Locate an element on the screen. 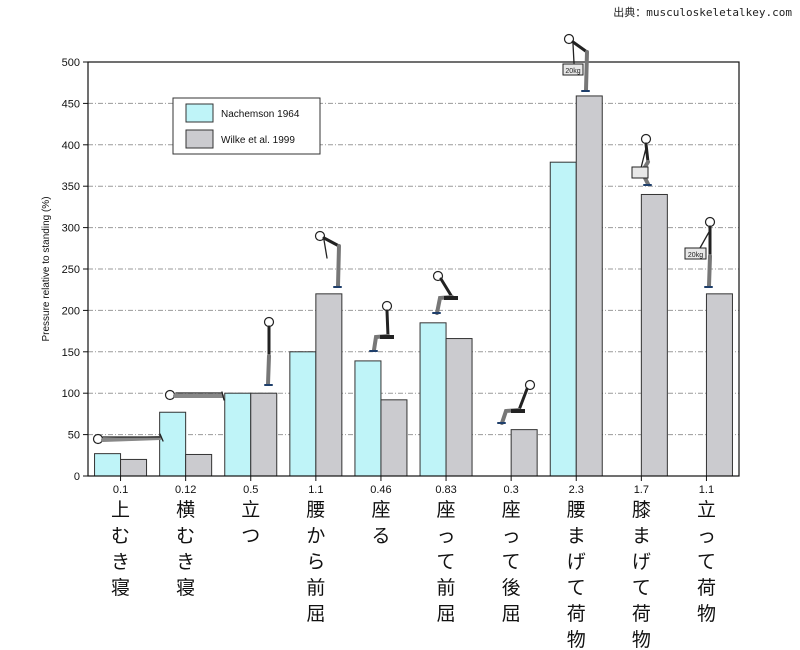 The width and height of the screenshot is (800, 650). figure-bend-lift: 20kg is located at coordinates (576, 62).